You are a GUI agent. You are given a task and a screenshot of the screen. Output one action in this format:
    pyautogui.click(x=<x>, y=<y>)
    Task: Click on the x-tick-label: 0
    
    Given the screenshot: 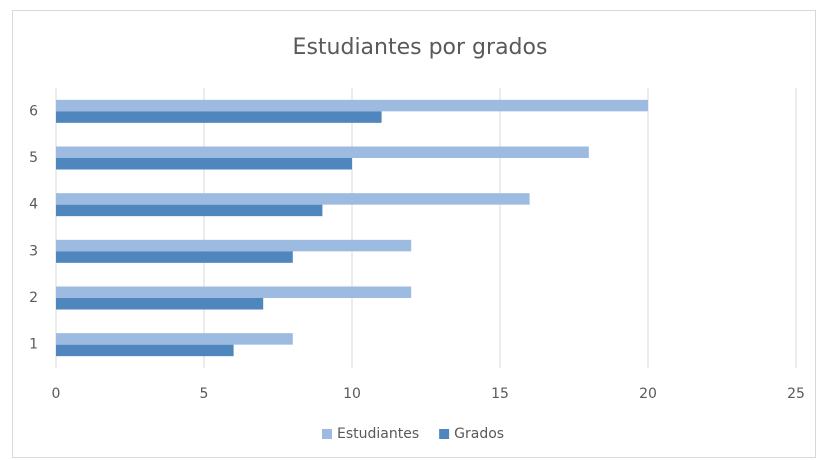 What is the action you would take?
    pyautogui.click(x=56, y=394)
    